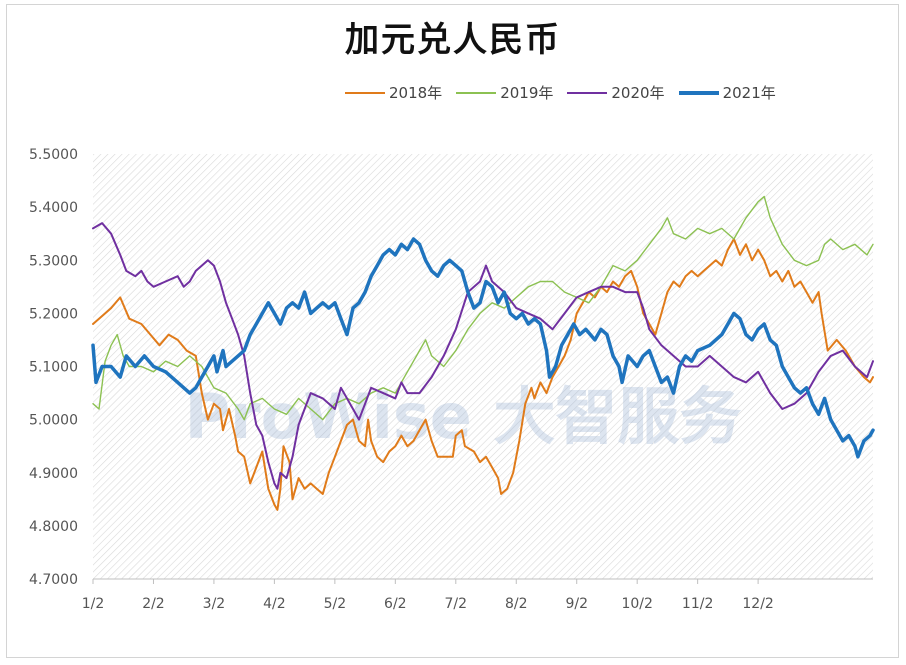 The height and width of the screenshot is (665, 906). Describe the element at coordinates (416, 93) in the screenshot. I see `legend-label-2018: 2018年` at that location.